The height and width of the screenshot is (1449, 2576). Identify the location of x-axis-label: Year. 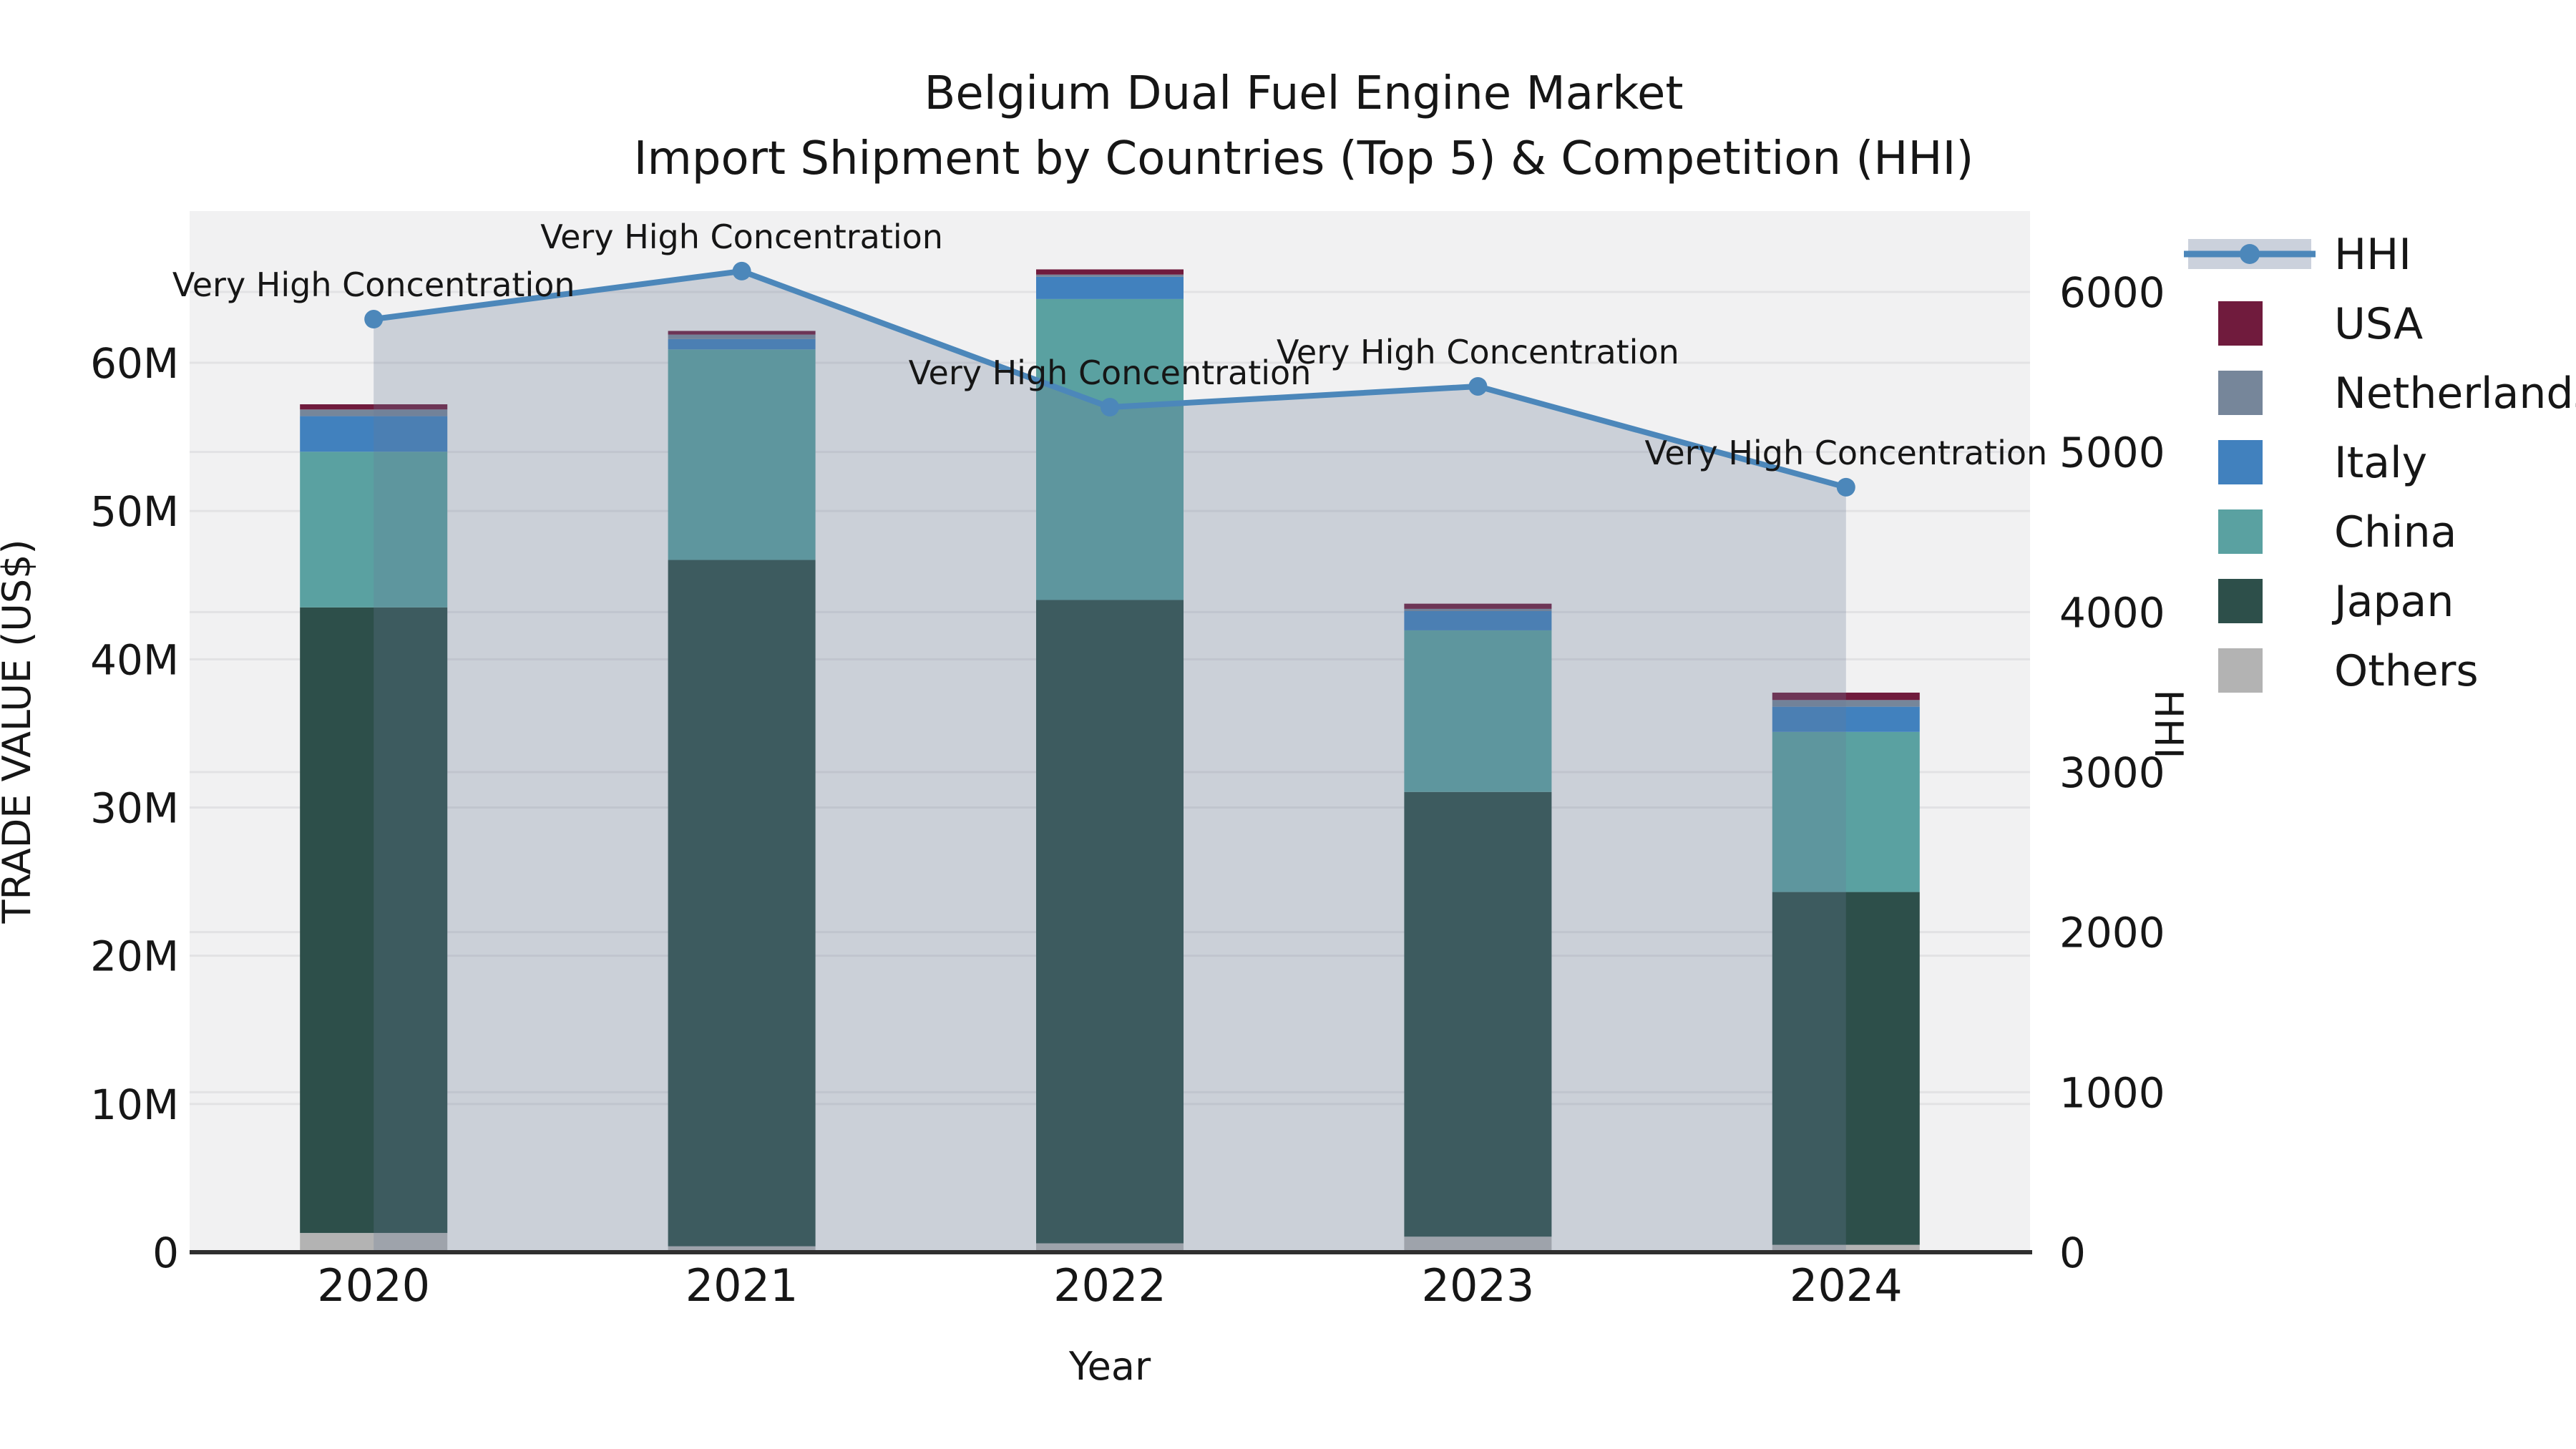
(1109, 1366).